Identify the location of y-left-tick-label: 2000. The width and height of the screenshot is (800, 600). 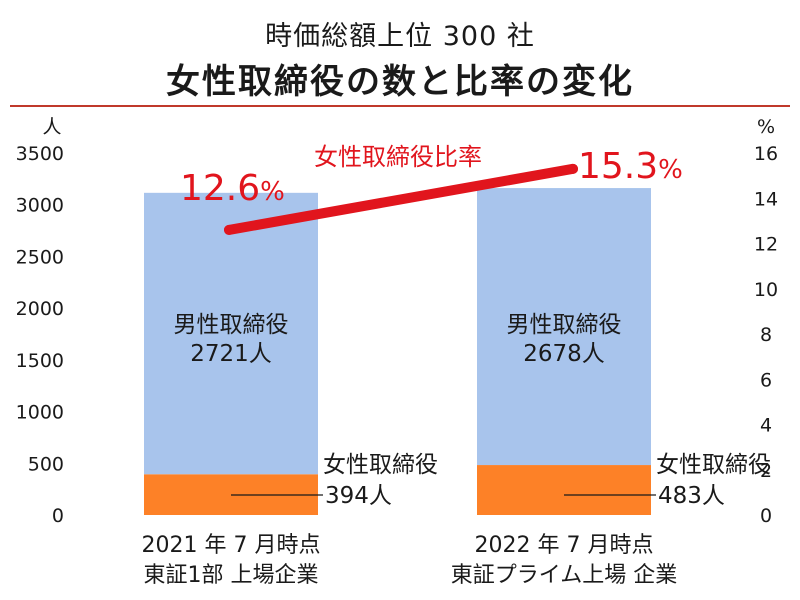
(40, 309).